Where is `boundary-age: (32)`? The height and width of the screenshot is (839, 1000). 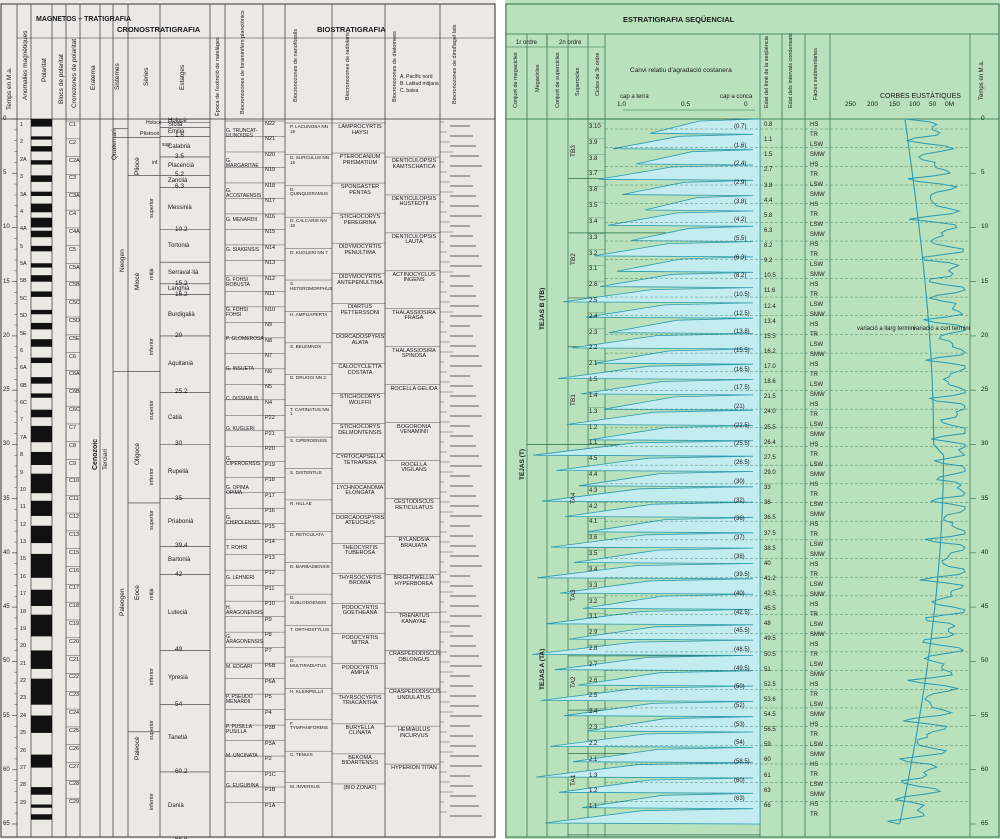 boundary-age: (32) is located at coordinates (739, 500).